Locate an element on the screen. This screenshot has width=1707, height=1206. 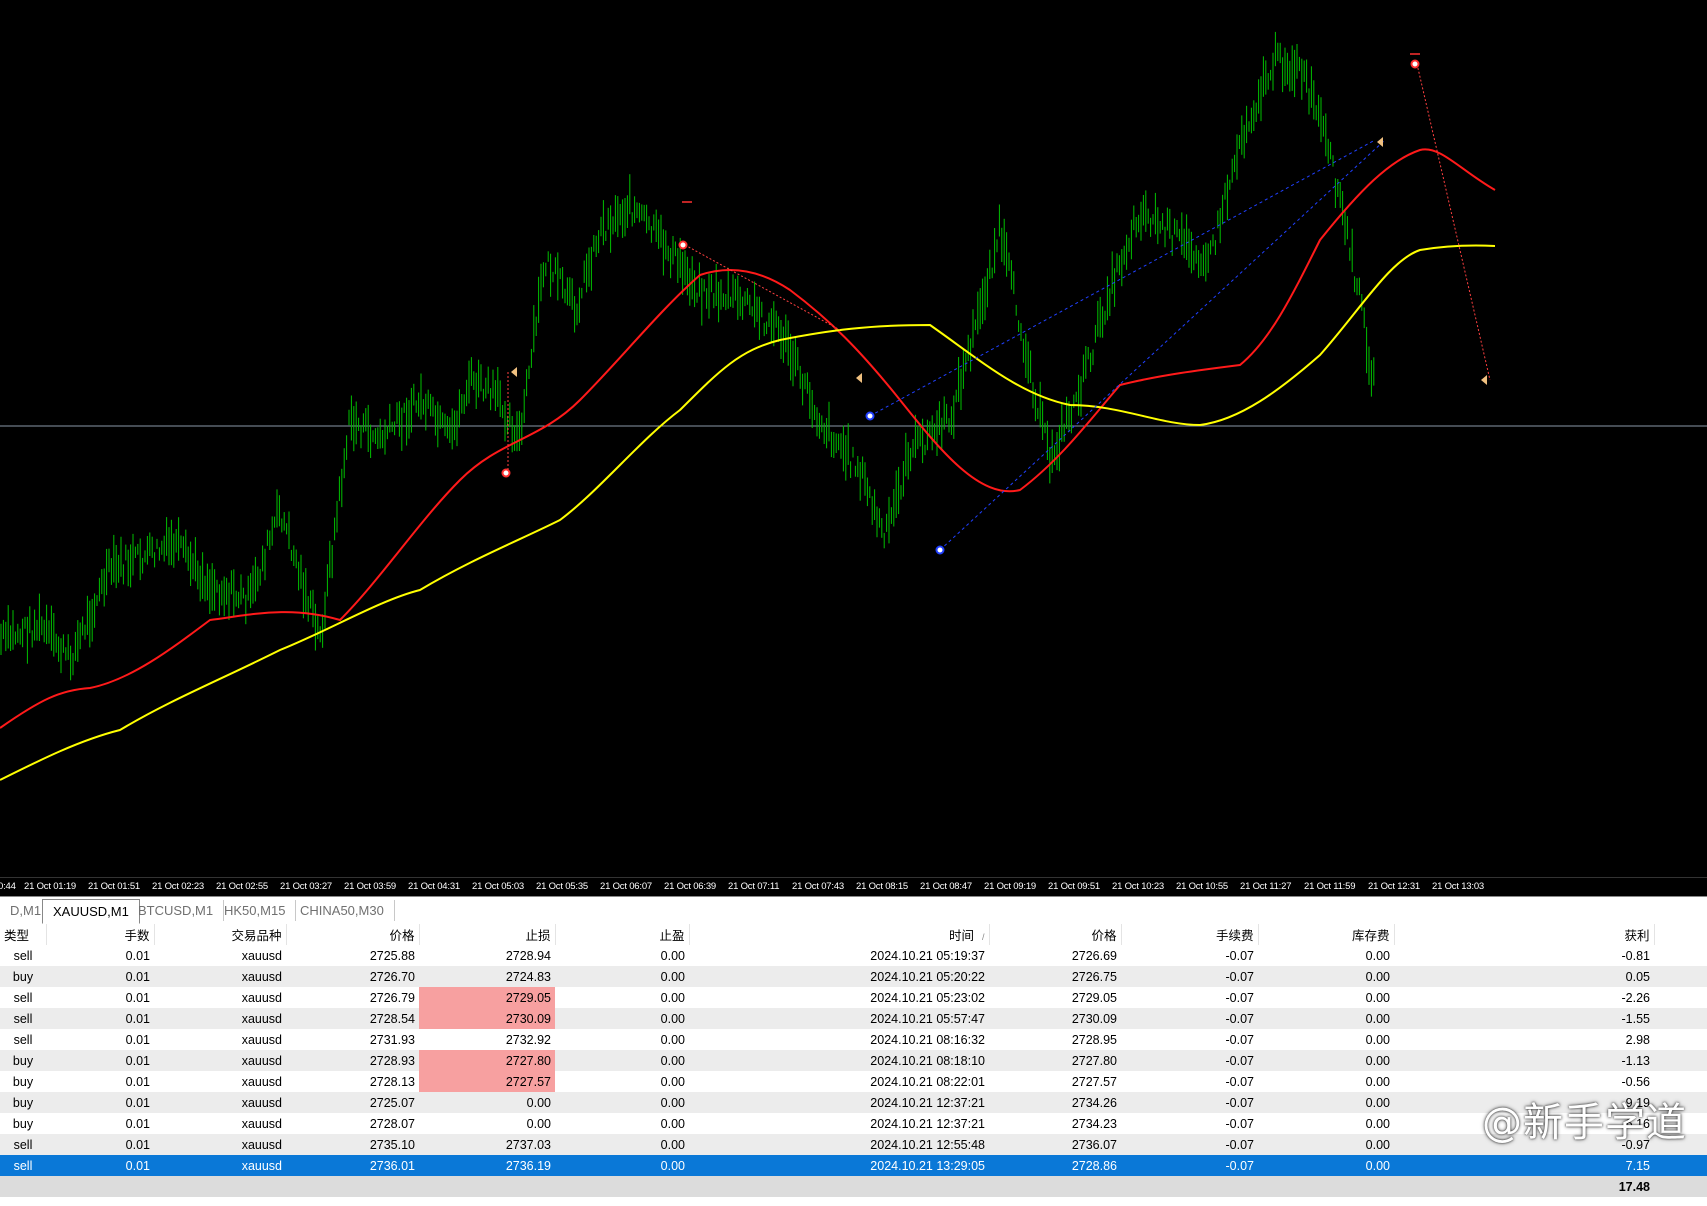
time-tick-label: 21 Oct 01:51 is located at coordinates (114, 886).